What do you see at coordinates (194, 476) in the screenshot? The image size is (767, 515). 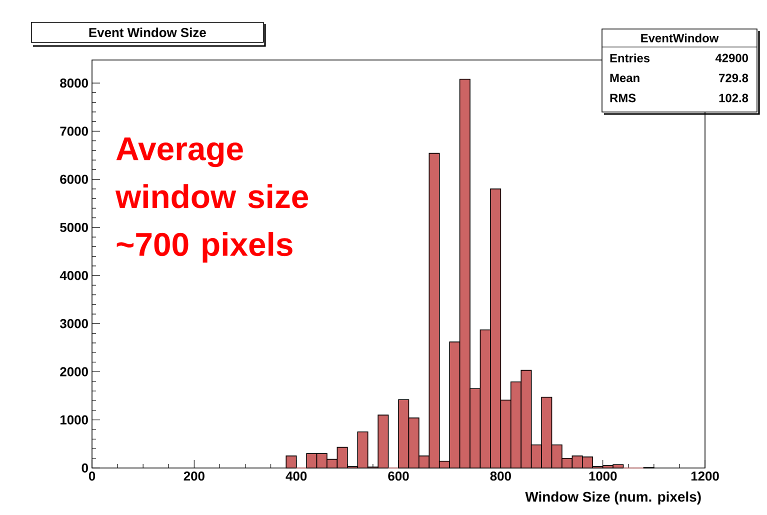 I see `x-tick-label: 200` at bounding box center [194, 476].